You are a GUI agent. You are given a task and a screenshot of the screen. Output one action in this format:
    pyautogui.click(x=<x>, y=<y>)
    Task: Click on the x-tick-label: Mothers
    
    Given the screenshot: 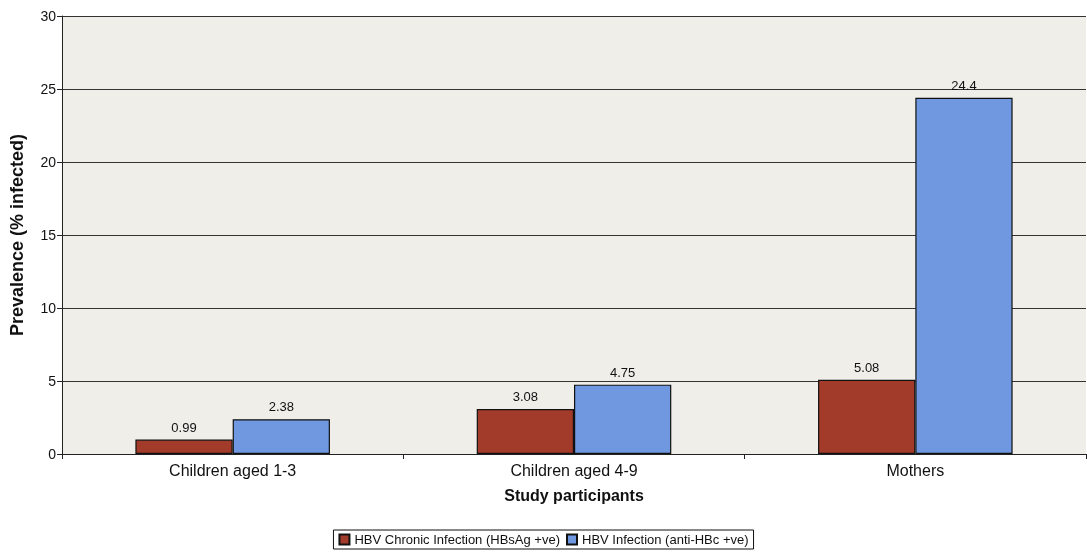 What is the action you would take?
    pyautogui.click(x=915, y=470)
    